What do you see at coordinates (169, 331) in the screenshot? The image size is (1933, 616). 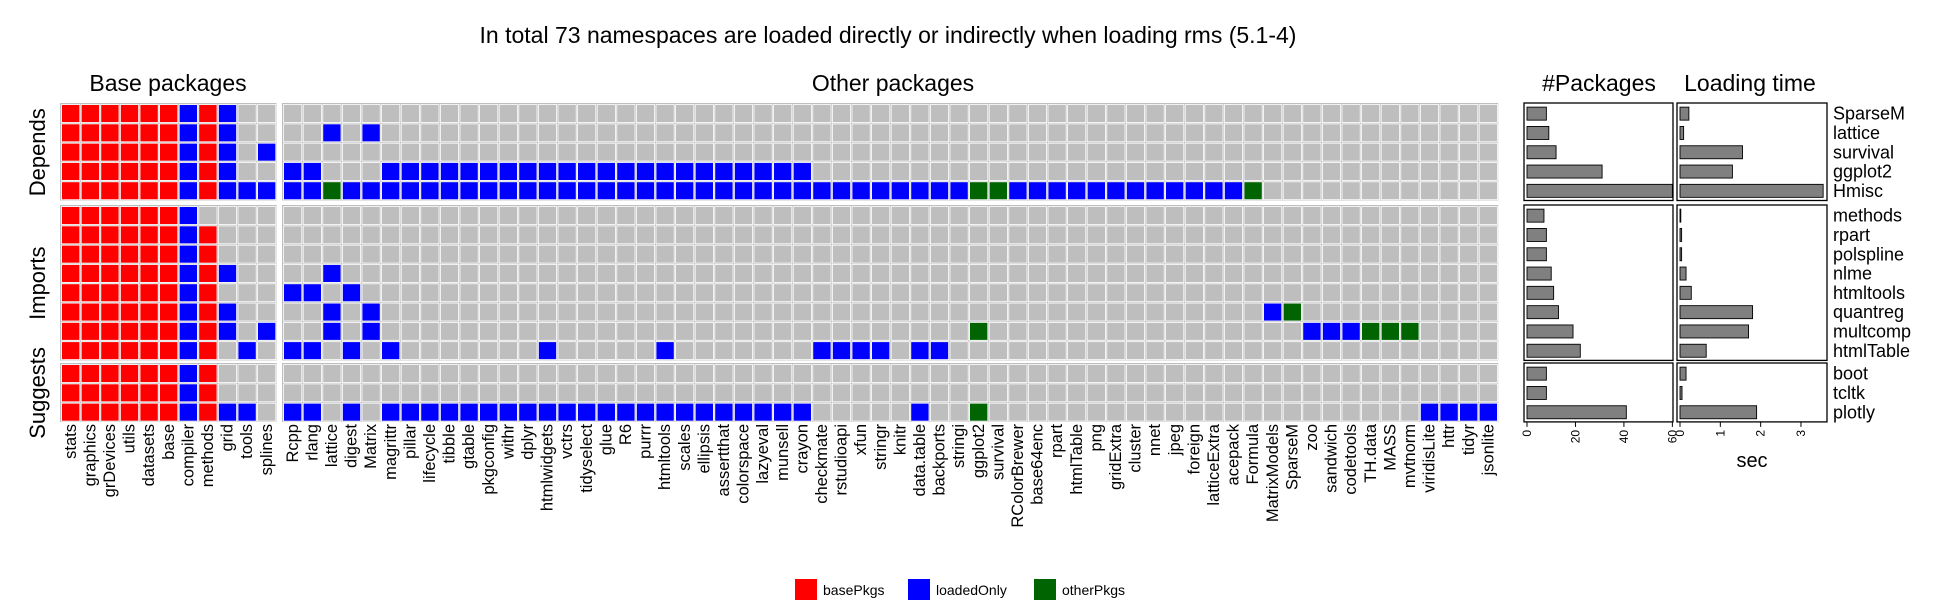 I see `cell-multcomp-base` at bounding box center [169, 331].